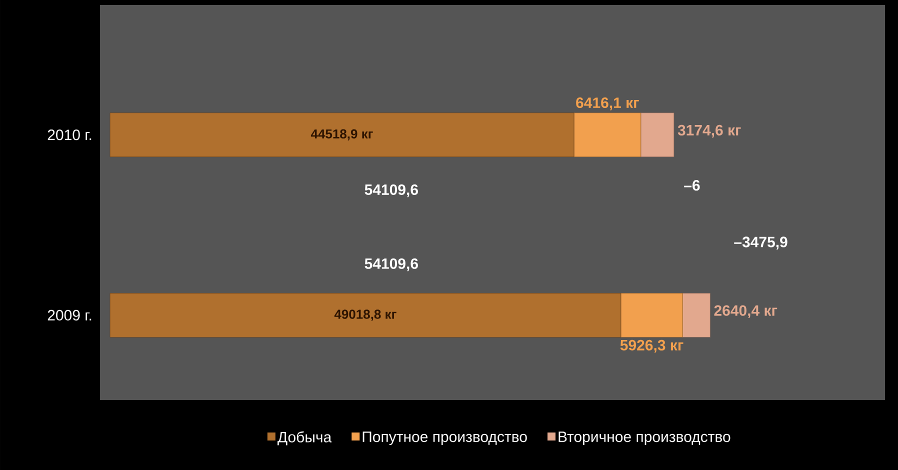  I want to click on y-tick-label: 2009 г., so click(70, 315).